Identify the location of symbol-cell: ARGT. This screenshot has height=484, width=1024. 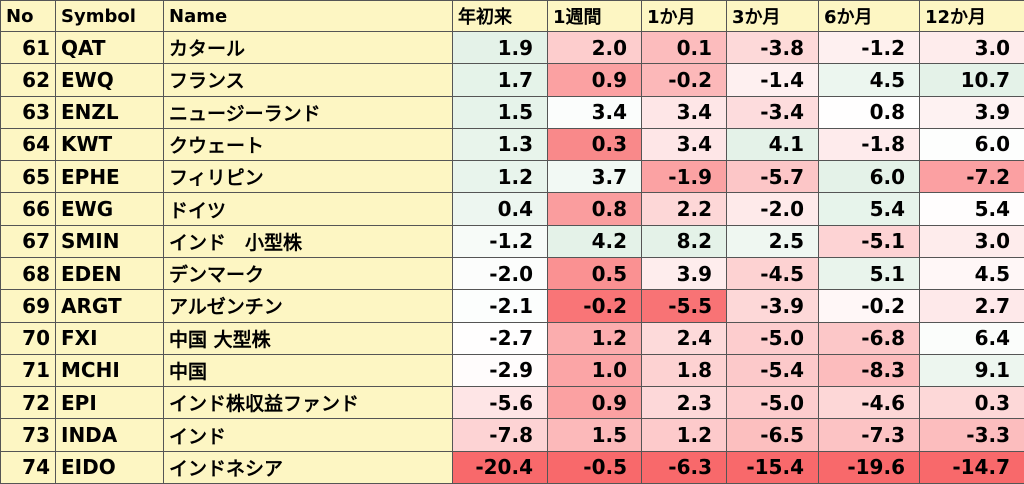
(109, 306).